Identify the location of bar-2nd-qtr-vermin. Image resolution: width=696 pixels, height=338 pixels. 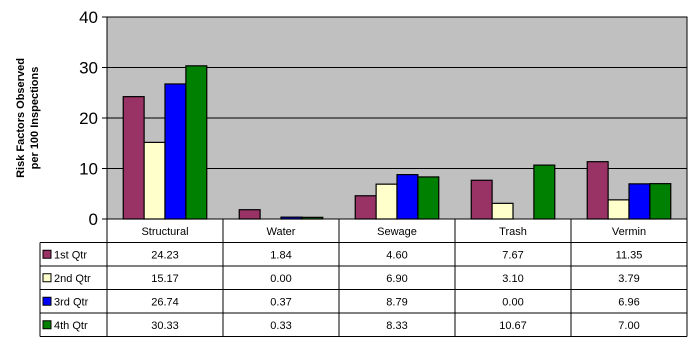
(618, 209).